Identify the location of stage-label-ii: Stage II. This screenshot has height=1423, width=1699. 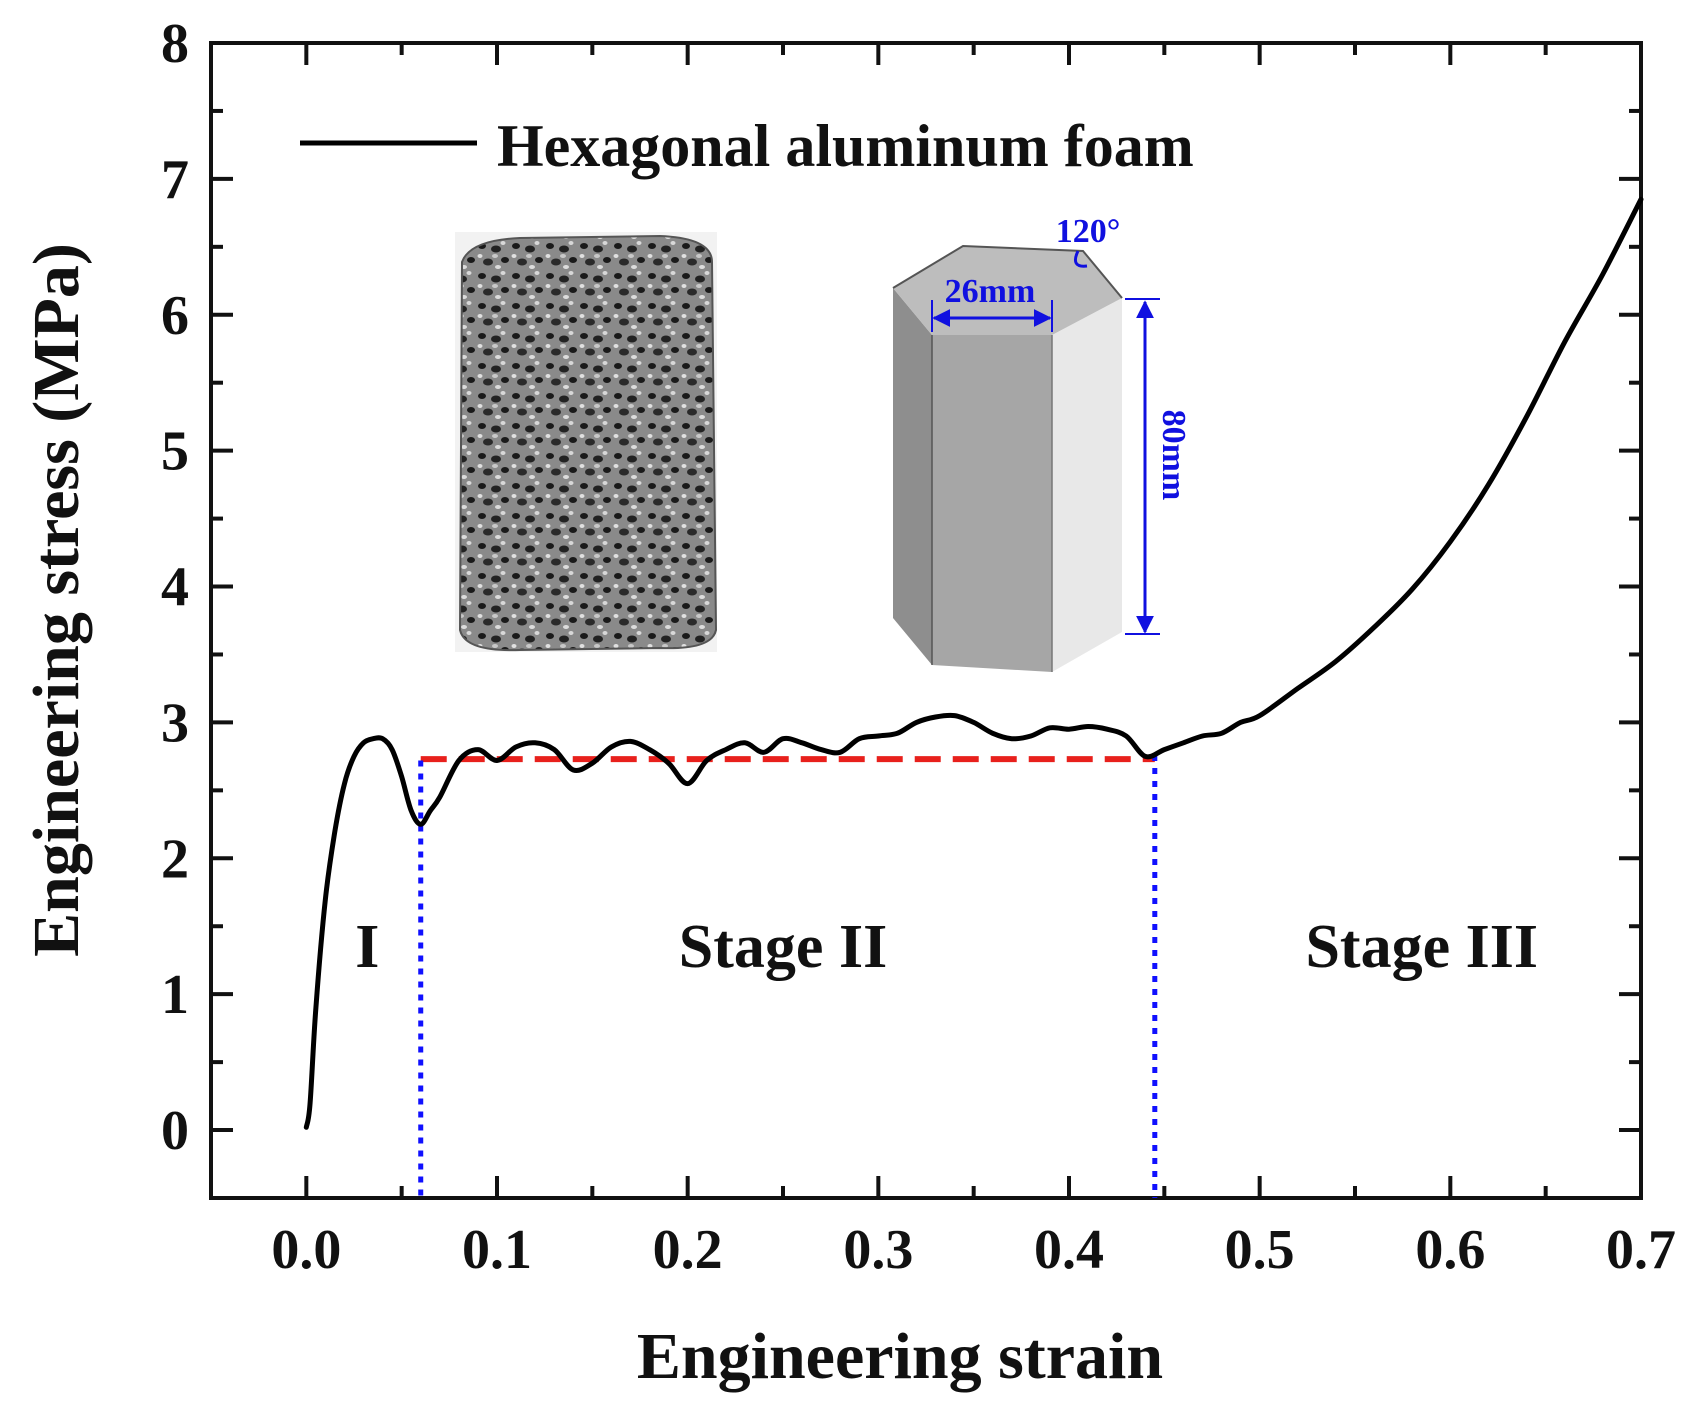
(783, 947).